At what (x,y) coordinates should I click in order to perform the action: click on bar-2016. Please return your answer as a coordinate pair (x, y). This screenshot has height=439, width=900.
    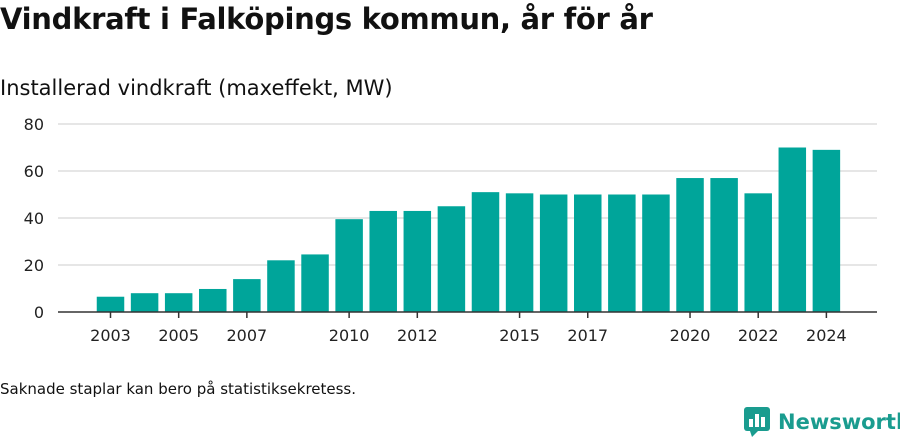
    Looking at the image, I should click on (553, 253).